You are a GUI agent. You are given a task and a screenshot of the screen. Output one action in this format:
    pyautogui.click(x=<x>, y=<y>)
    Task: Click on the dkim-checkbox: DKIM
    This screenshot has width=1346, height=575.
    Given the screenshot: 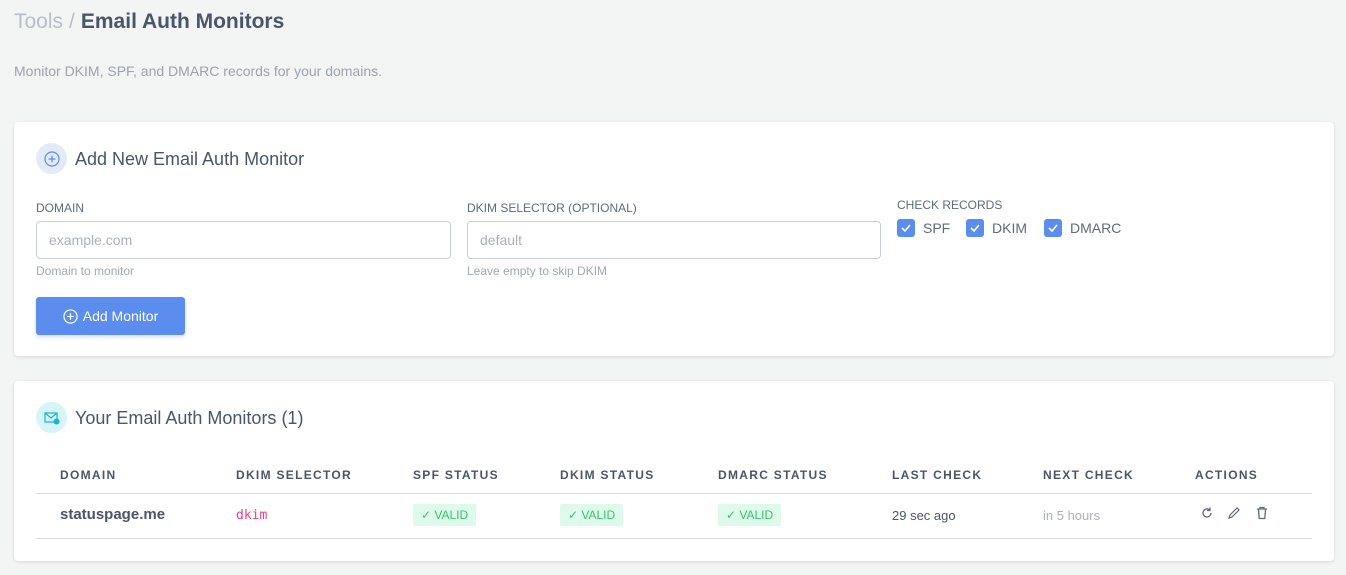 What is the action you would take?
    pyautogui.click(x=996, y=228)
    